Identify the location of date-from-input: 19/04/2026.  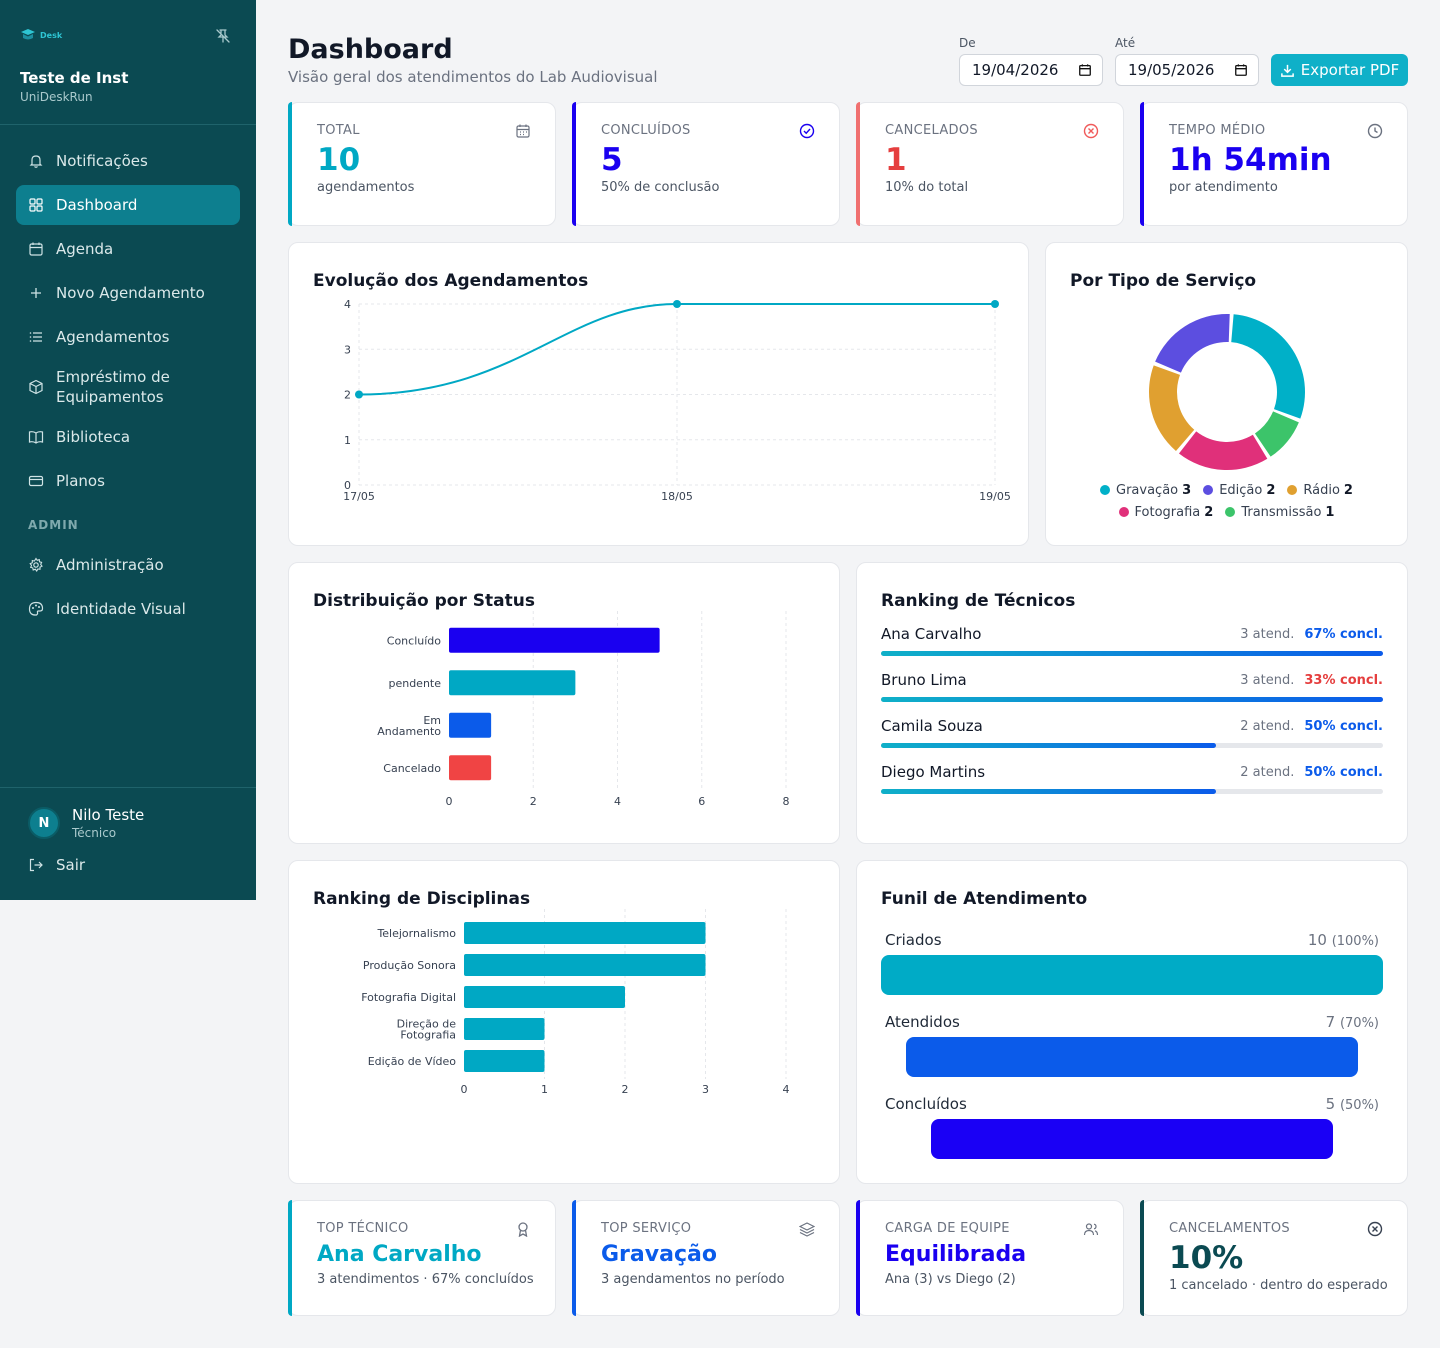
(1031, 70).